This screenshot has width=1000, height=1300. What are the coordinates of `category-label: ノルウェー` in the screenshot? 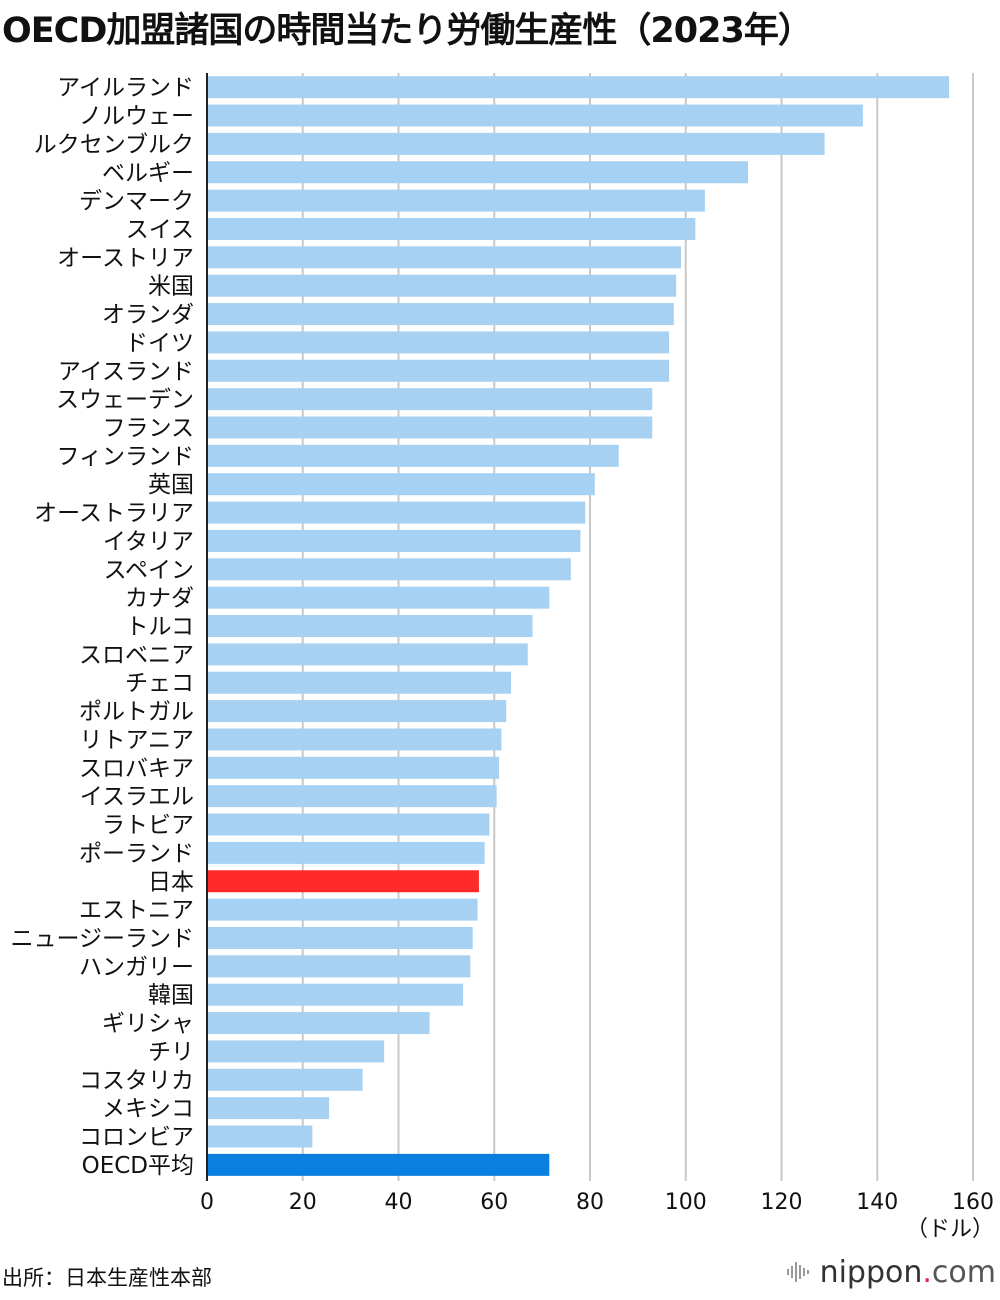 It's located at (136, 117).